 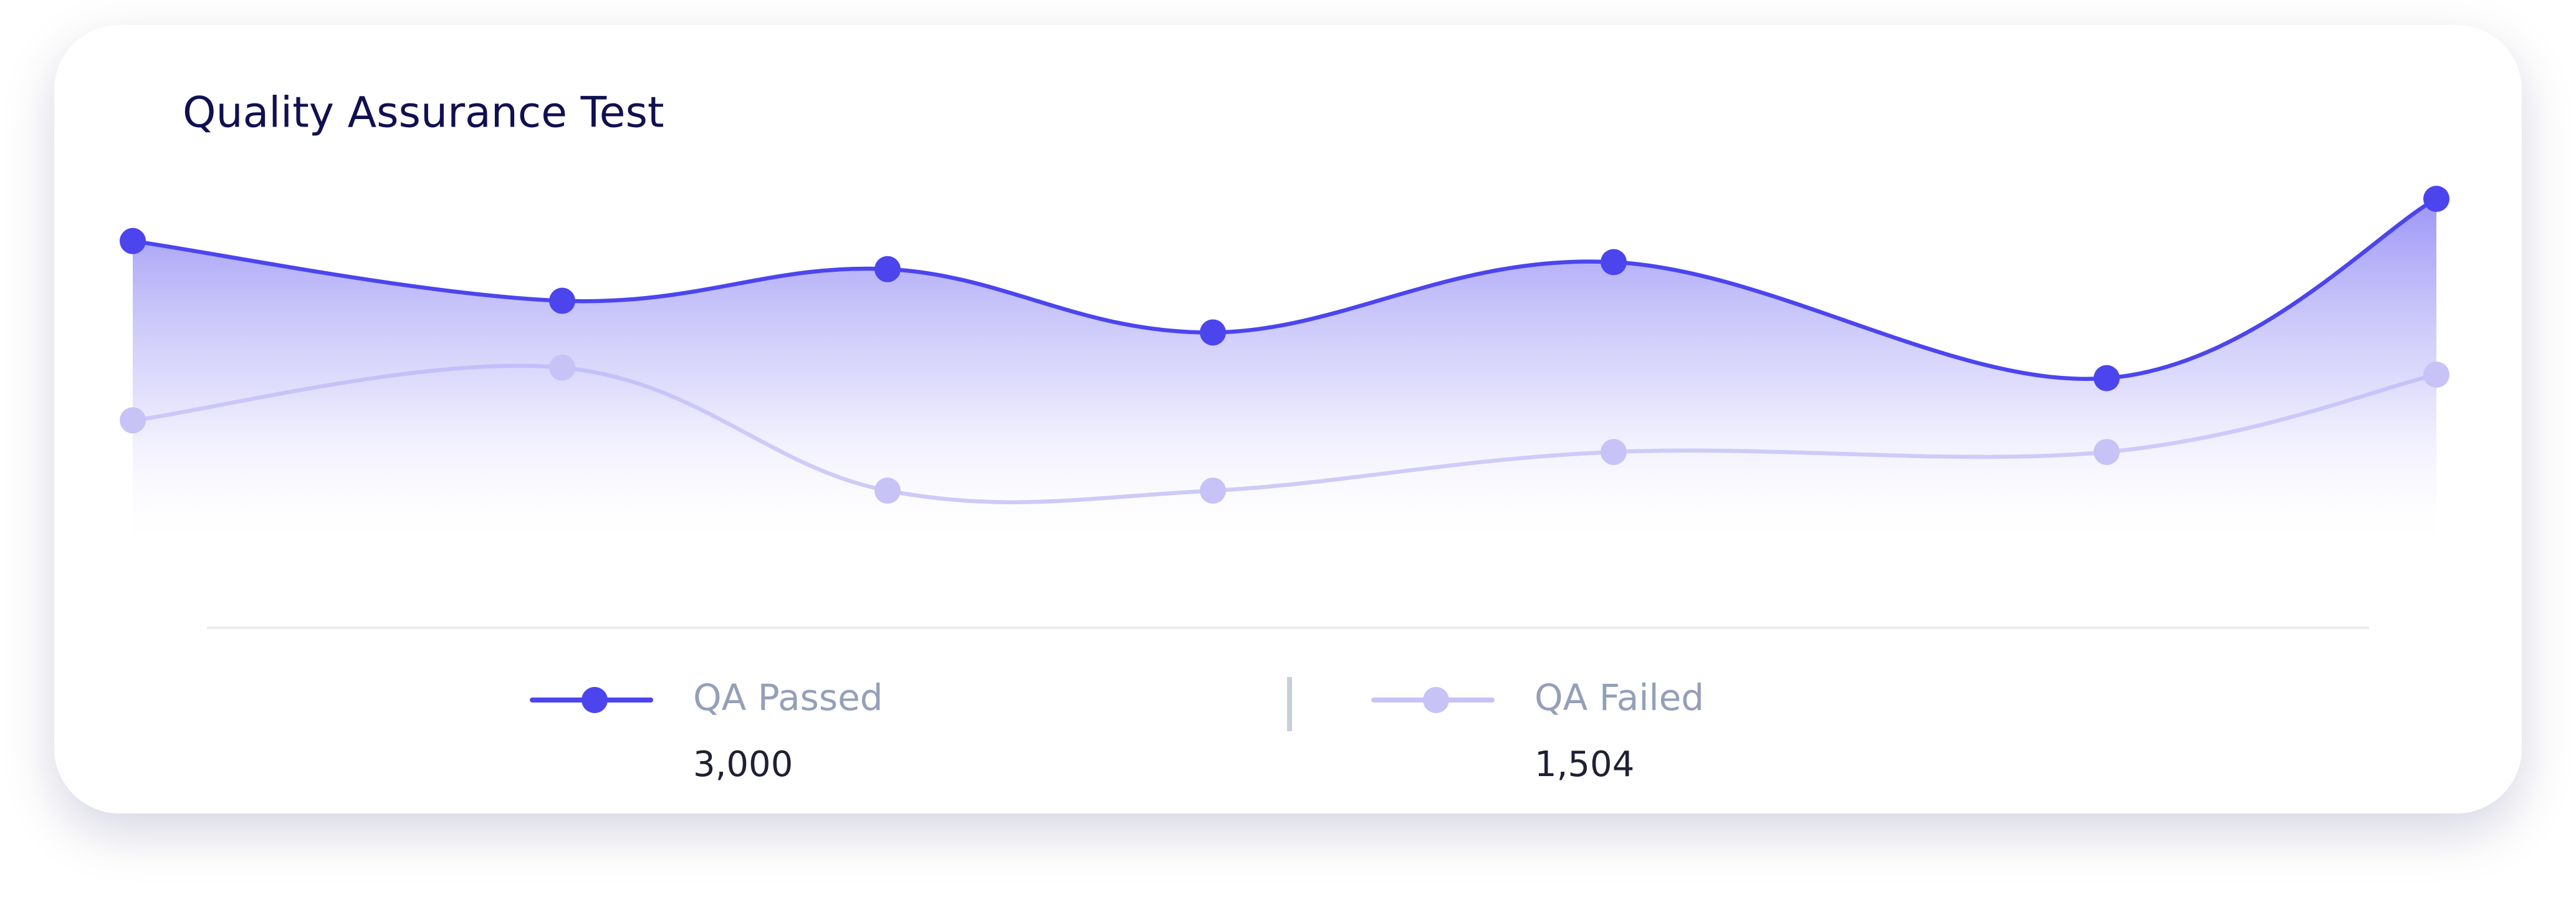 I want to click on legend-name: QA Passed, so click(x=788, y=697).